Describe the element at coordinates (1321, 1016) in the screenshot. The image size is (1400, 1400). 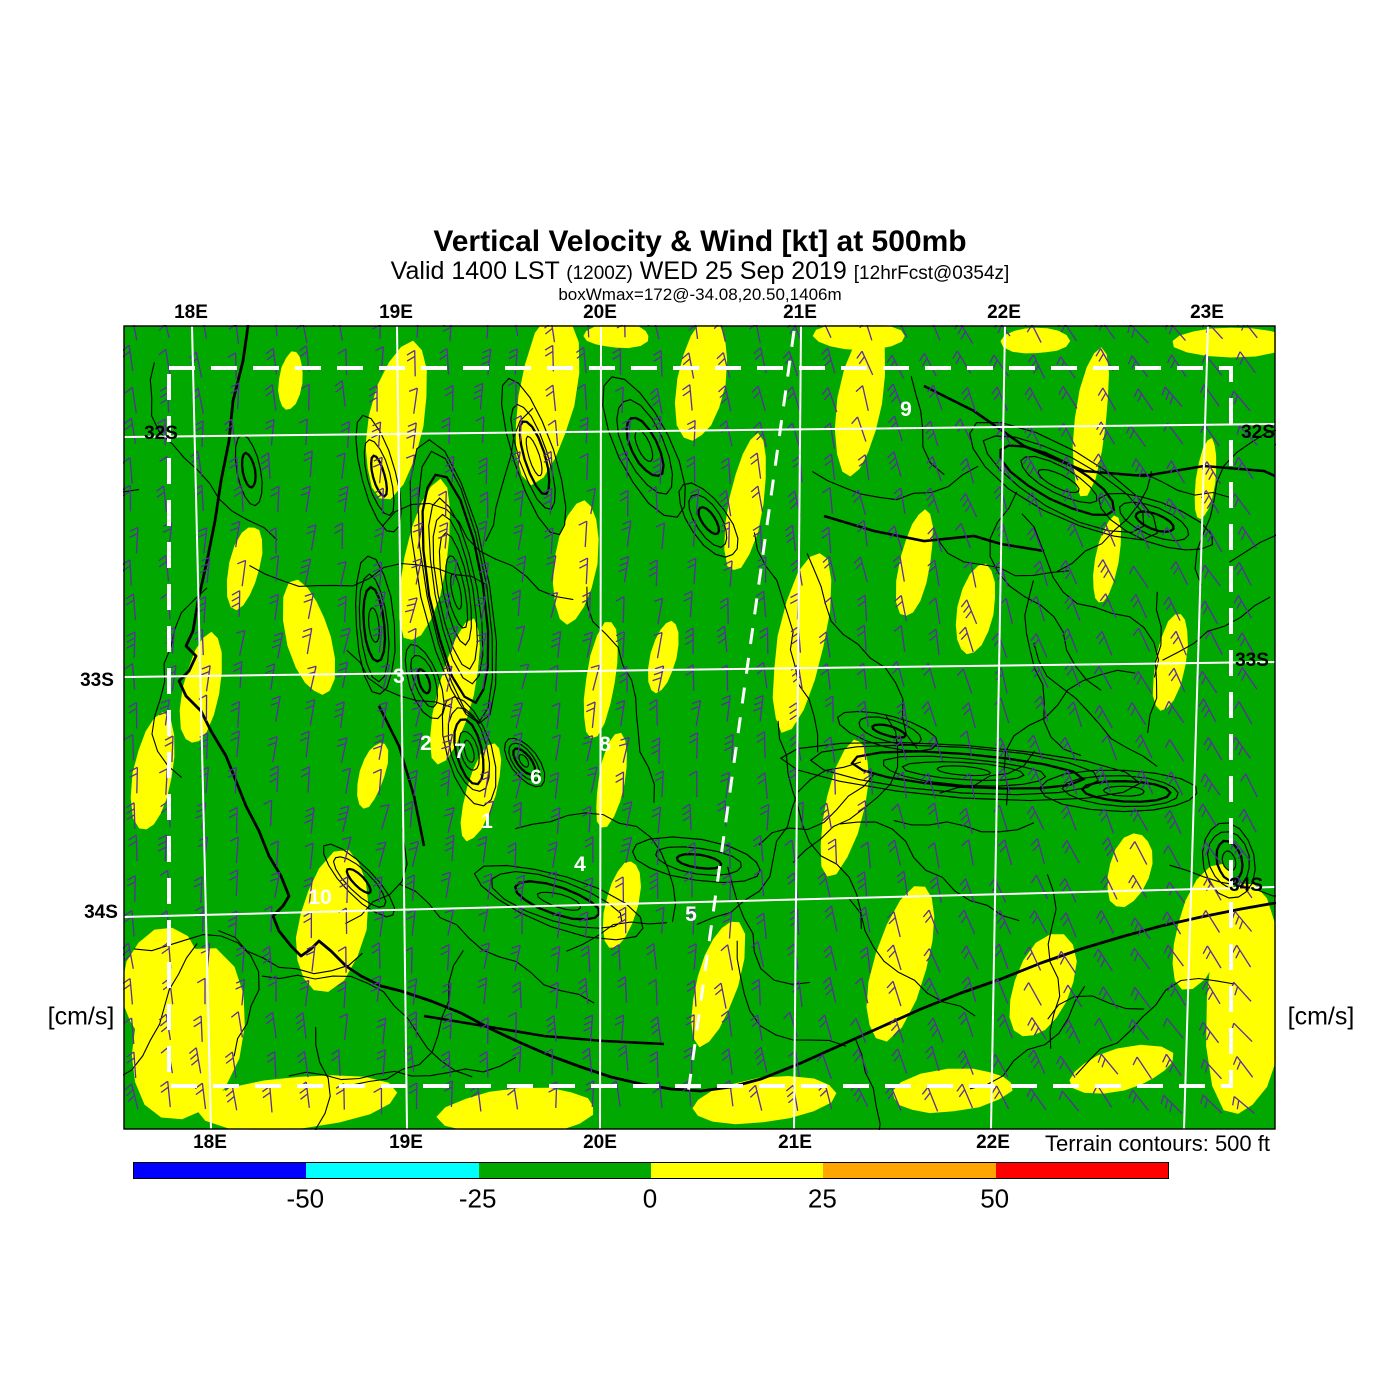
I see `units-label-right: [cm/s]` at that location.